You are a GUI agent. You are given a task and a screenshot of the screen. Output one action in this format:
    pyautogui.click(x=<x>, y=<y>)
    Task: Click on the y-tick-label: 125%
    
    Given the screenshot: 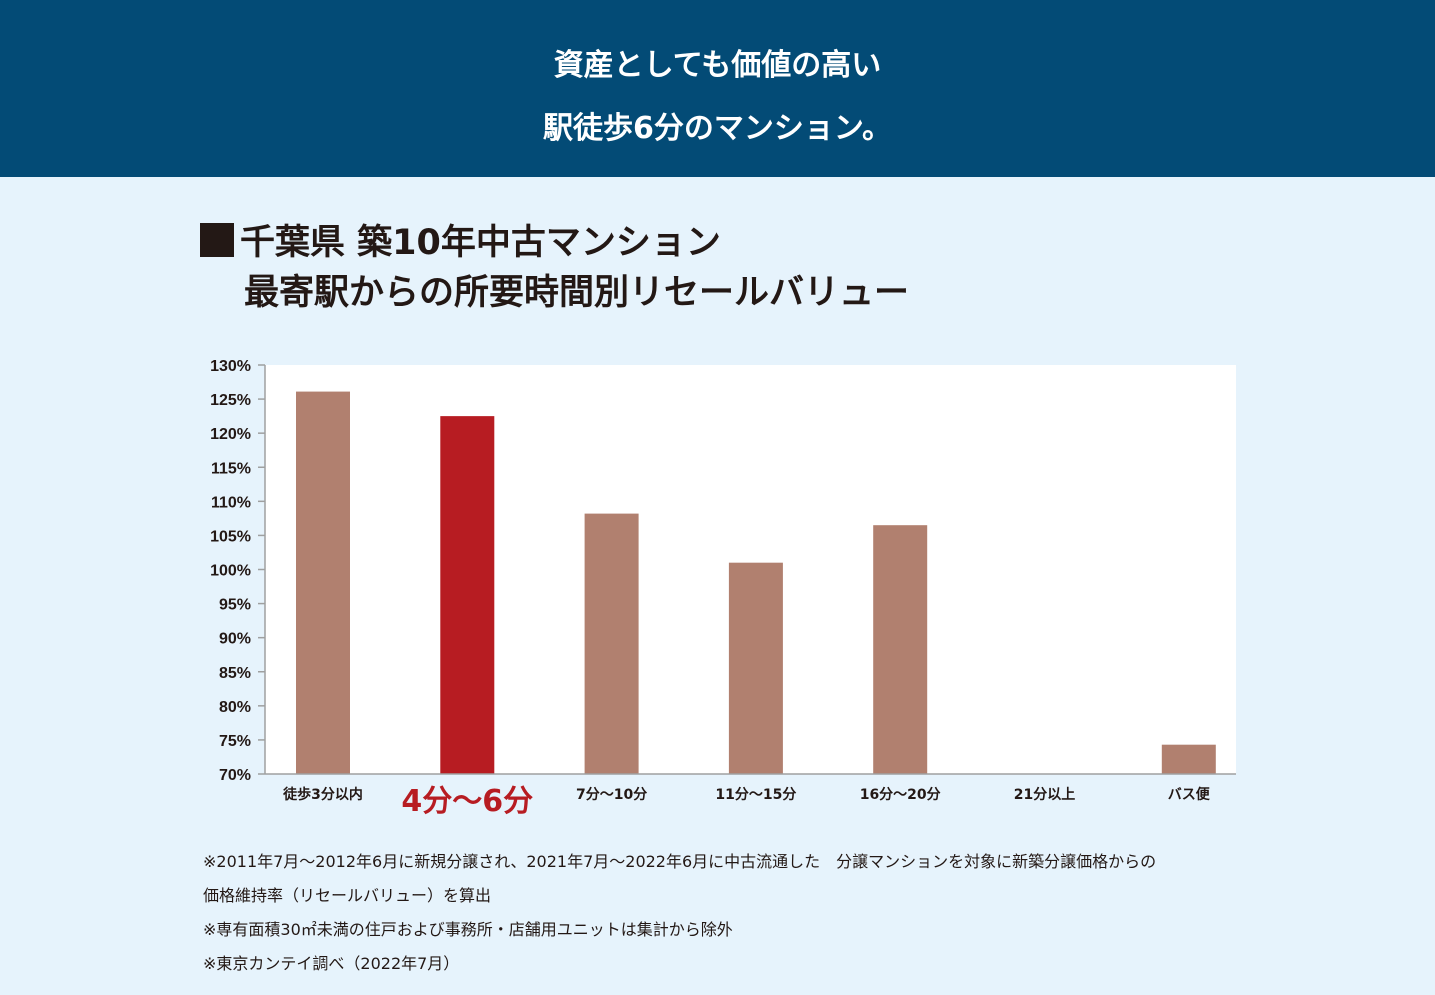 What is the action you would take?
    pyautogui.click(x=230, y=400)
    